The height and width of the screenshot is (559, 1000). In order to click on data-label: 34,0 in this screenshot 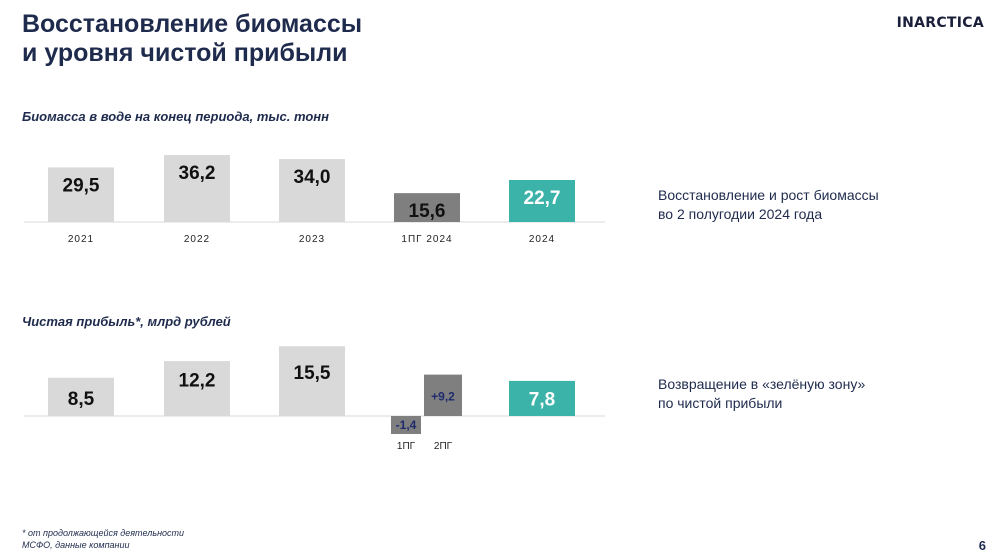, I will do `click(312, 177)`.